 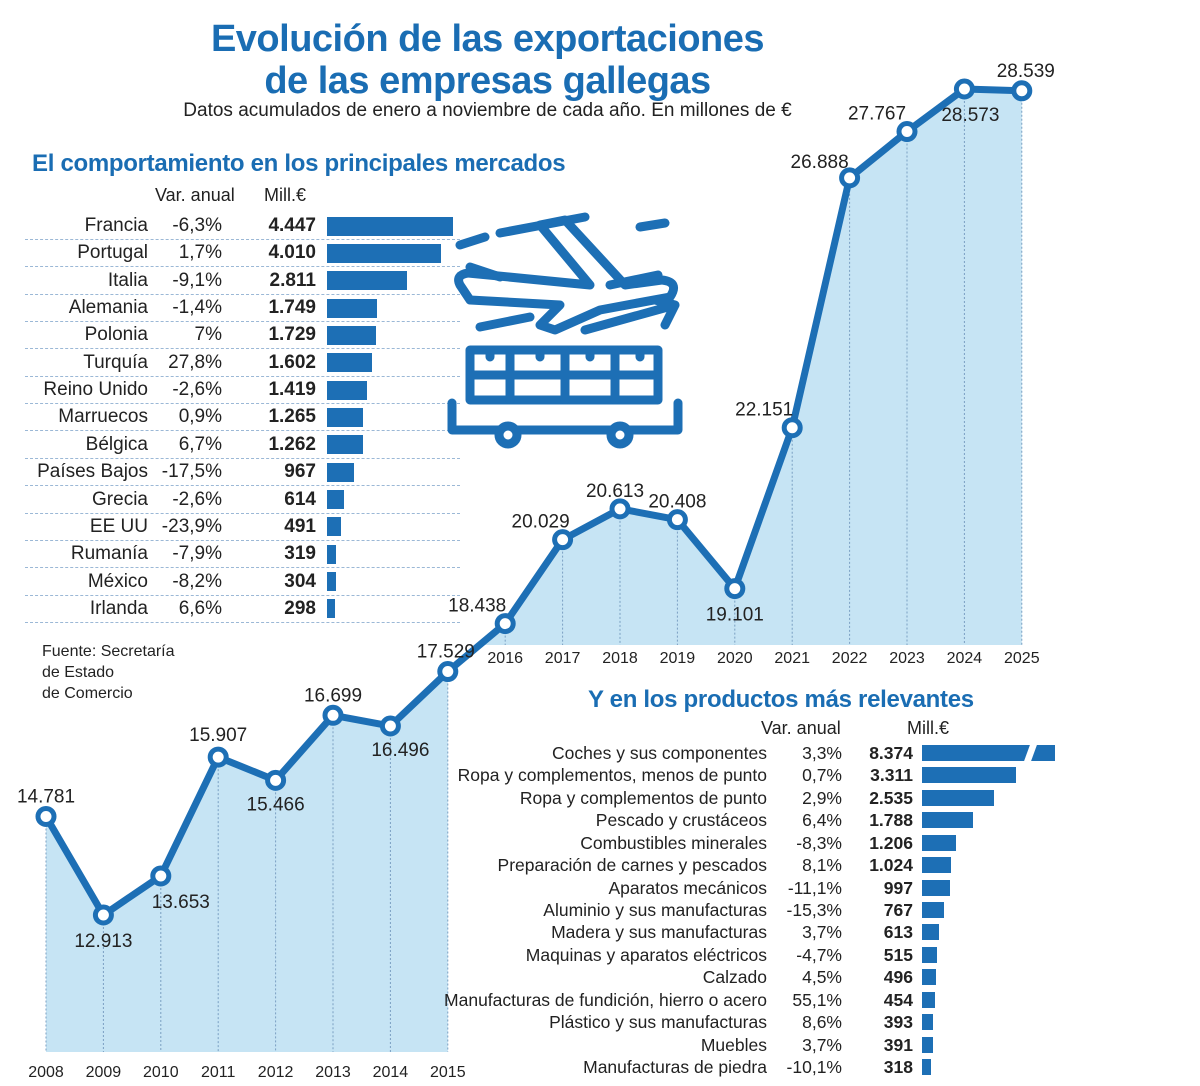 I want to click on table-row: Países Bajos -17,5% 967, so click(x=600, y=473).